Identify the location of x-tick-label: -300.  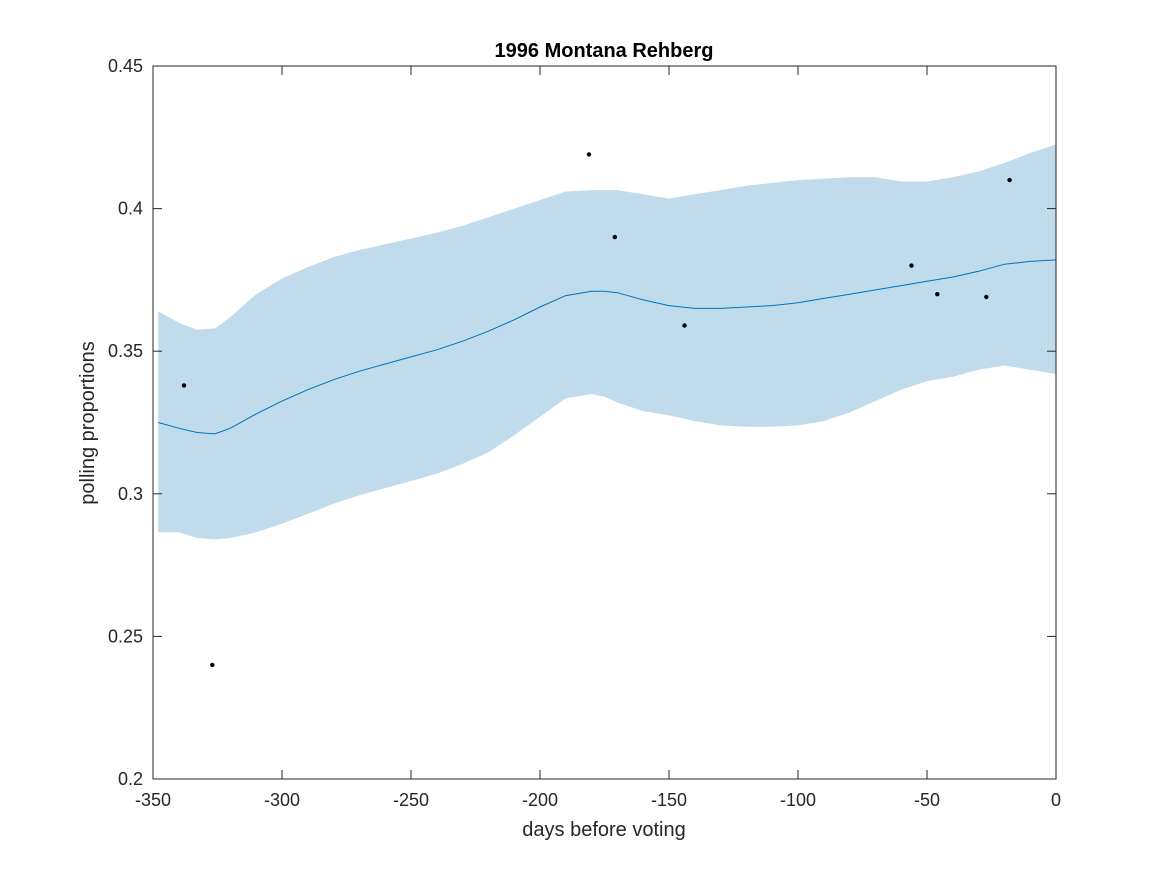
(282, 800).